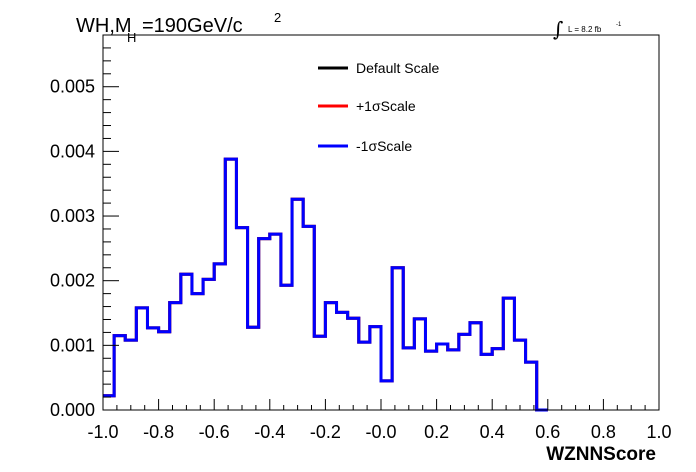 This screenshot has height=472, width=696. Describe the element at coordinates (84, 227) in the screenshot. I see `y-axis: 0.000 0.001 0.002 0.003 0.004 0.005` at that location.